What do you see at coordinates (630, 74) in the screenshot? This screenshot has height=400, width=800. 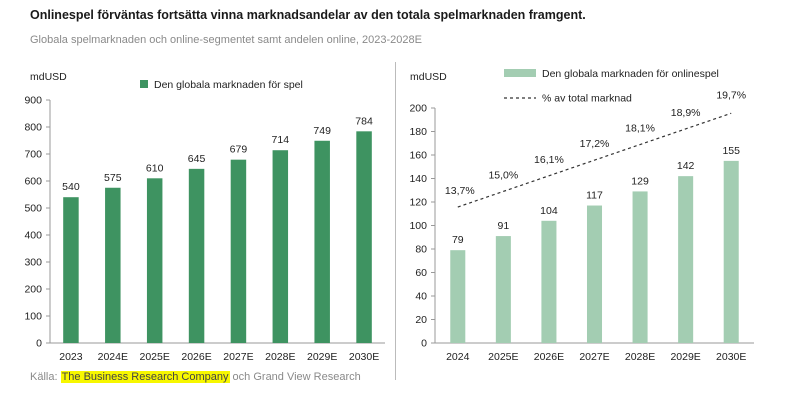 I see `legend-label: Den globala marknaden för onlinespel` at bounding box center [630, 74].